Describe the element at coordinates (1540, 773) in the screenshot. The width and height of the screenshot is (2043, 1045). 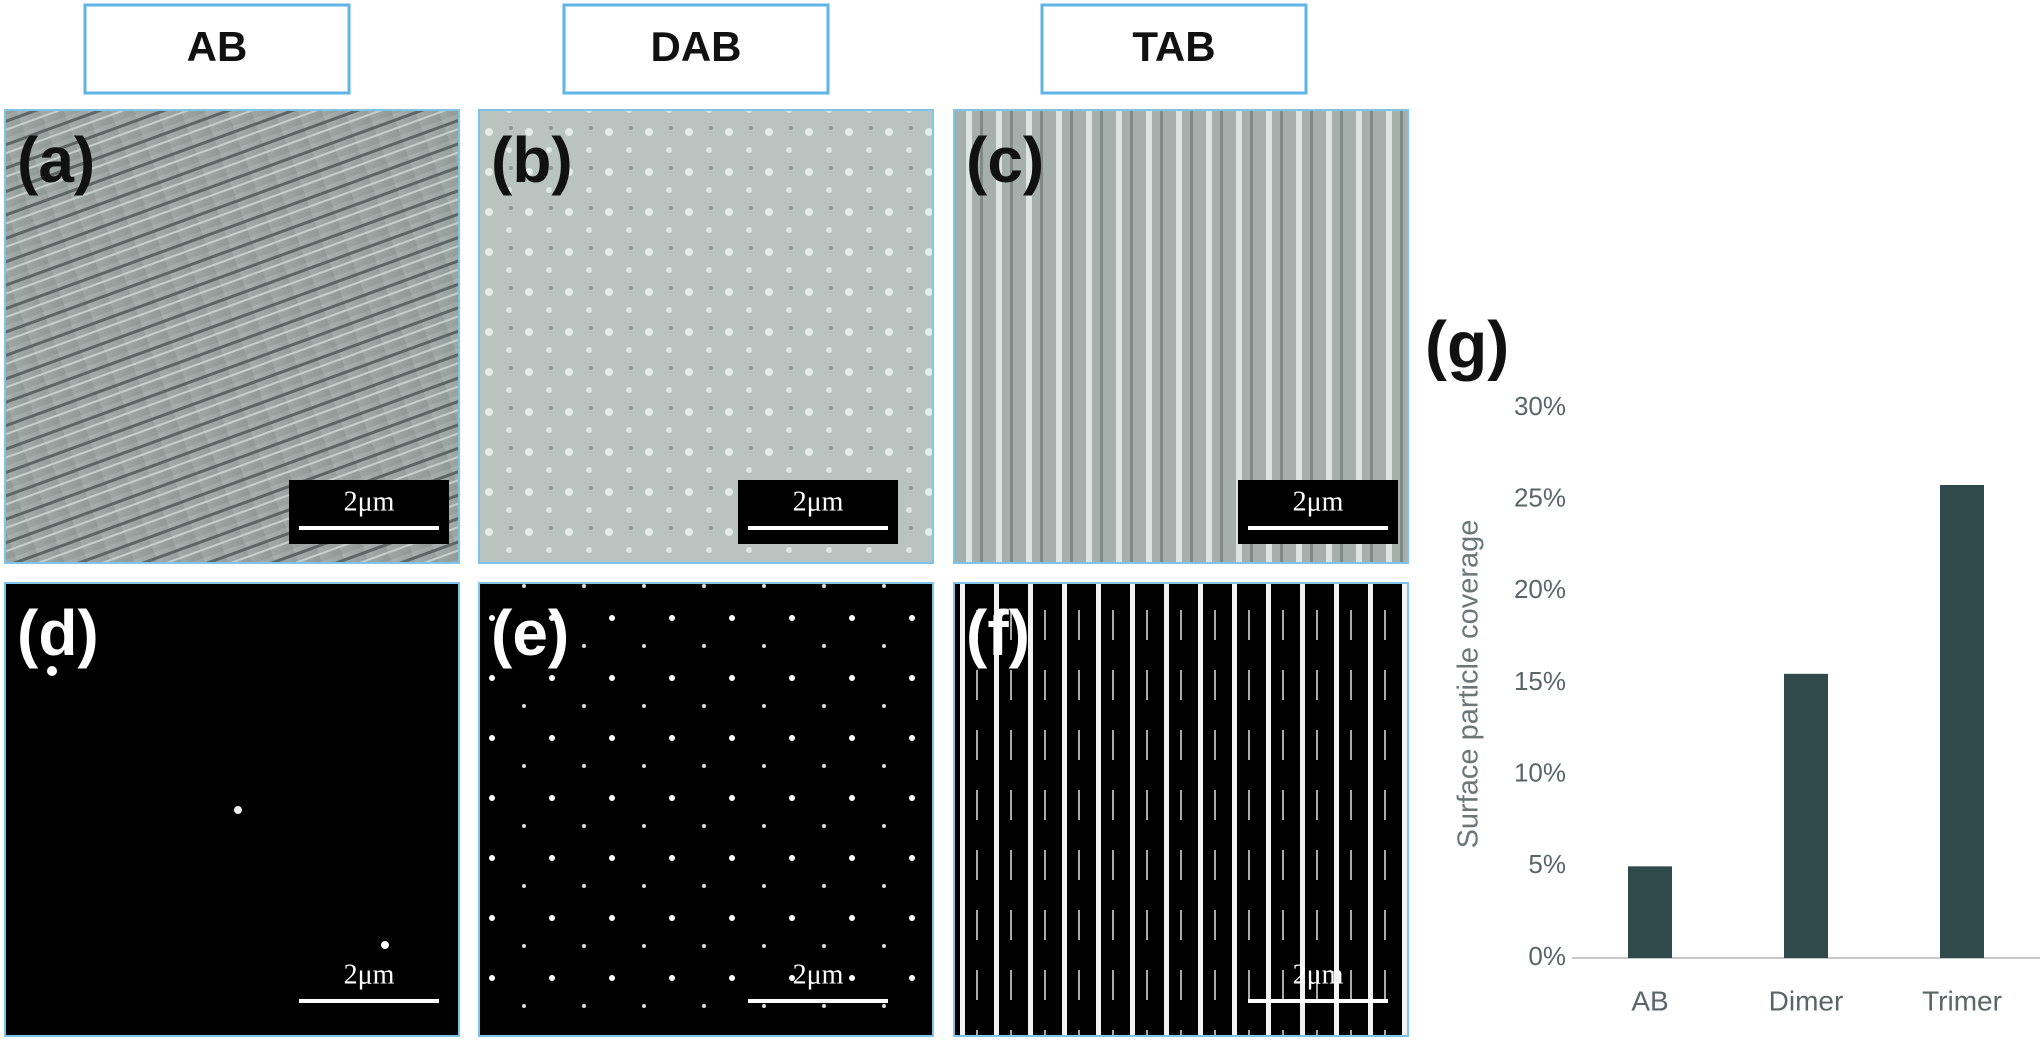
I see `y-tick-label: 10%` at that location.